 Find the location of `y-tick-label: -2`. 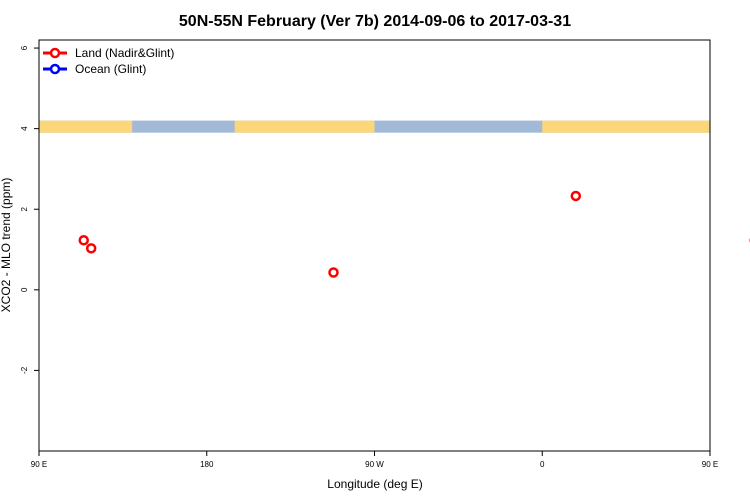

y-tick-label: -2 is located at coordinates (24, 370).